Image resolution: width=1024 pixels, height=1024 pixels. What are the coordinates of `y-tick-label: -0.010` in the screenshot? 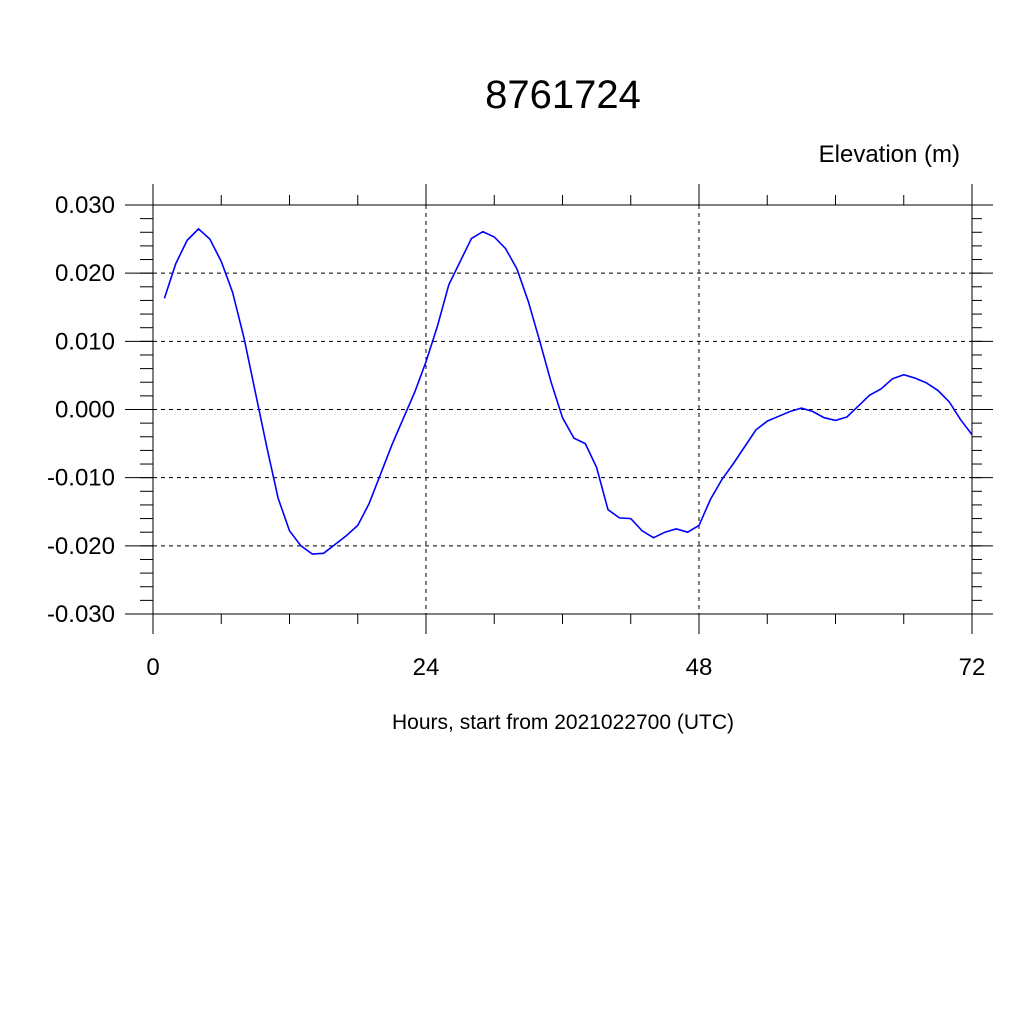 It's located at (81, 478).